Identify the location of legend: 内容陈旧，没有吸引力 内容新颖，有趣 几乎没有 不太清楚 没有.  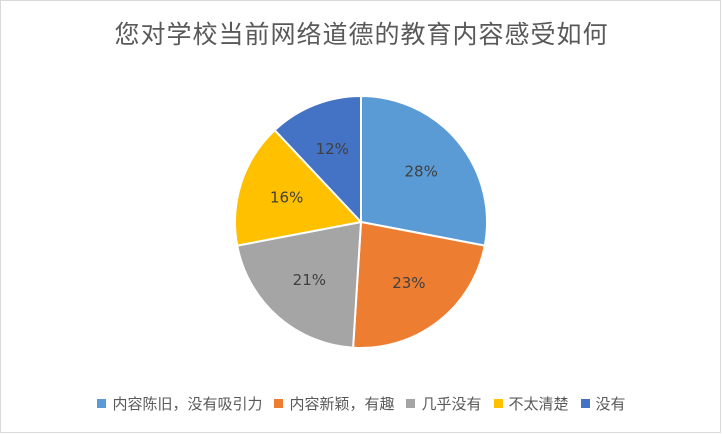
(361, 403).